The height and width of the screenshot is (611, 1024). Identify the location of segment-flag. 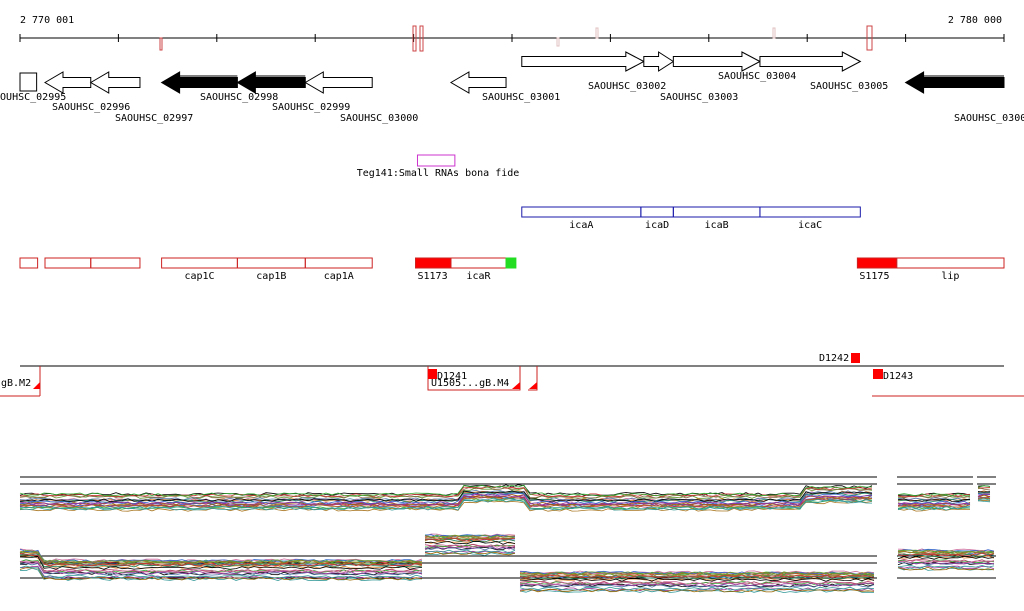
(36, 385).